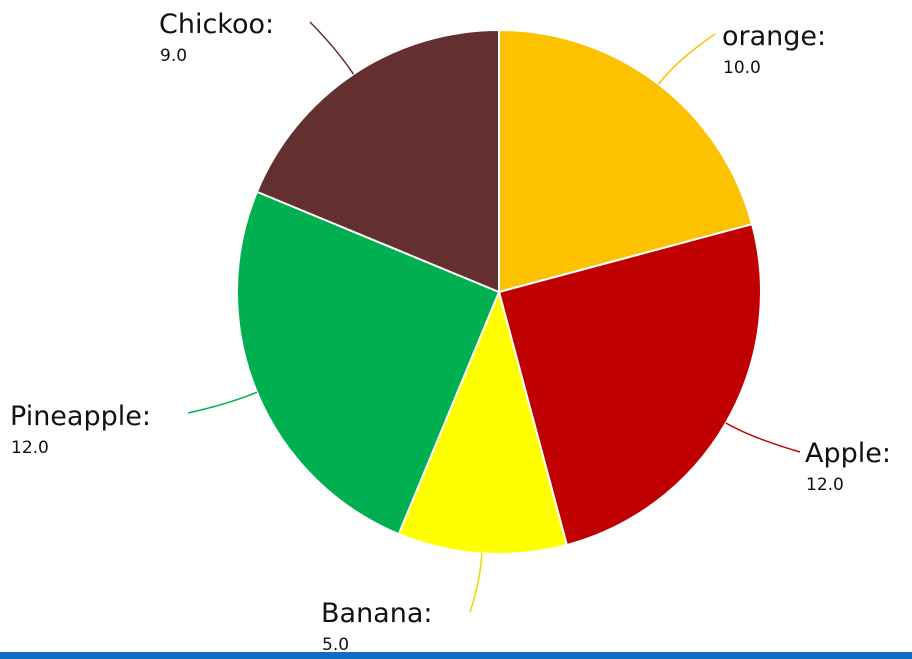 The width and height of the screenshot is (912, 659). What do you see at coordinates (626, 161) in the screenshot?
I see `pie-slice-orange` at bounding box center [626, 161].